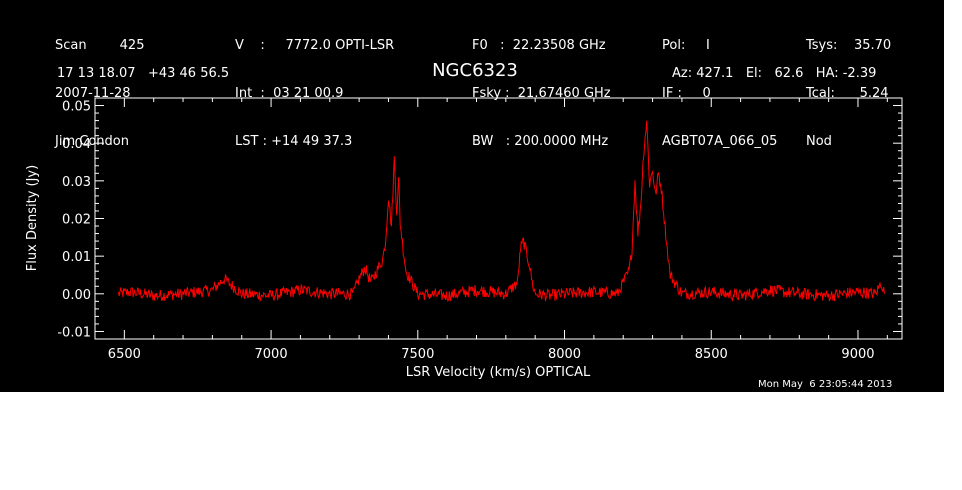 The width and height of the screenshot is (962, 490). What do you see at coordinates (774, 73) in the screenshot?
I see `header-azel: Az: 427.1 El: 62.6 HA: -2.39` at bounding box center [774, 73].